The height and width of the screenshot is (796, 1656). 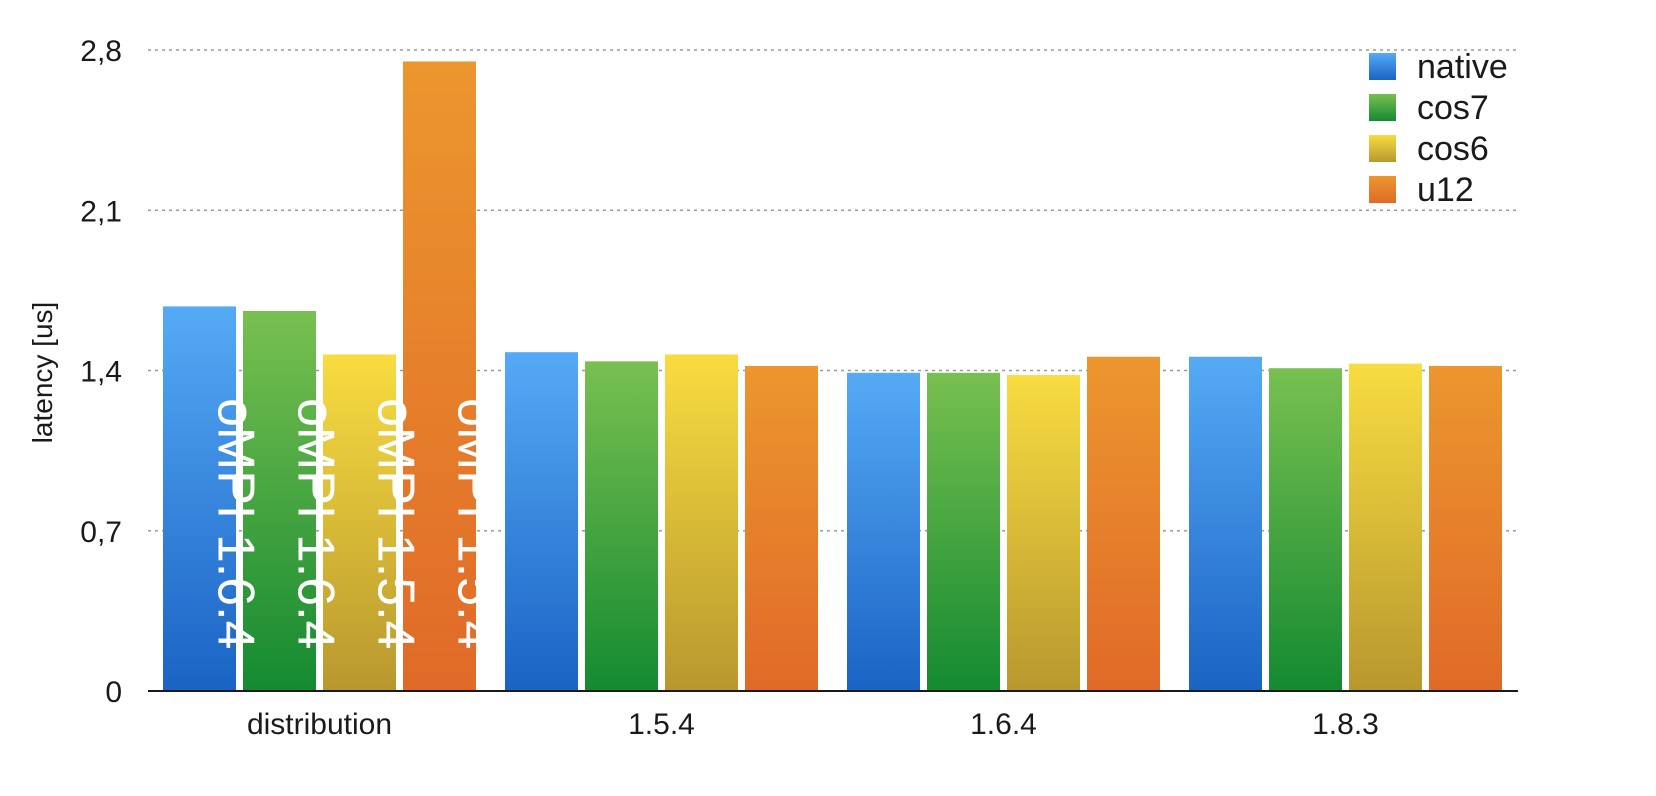 I want to click on bar-annotations: oMPI 1.6.4 oMPI 1.6.4 oMPI 1.5.4 oMPI 1.5.4, so click(x=356, y=523).